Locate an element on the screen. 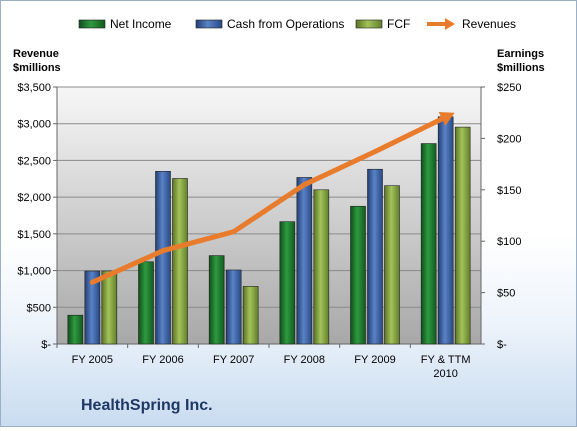 The image size is (577, 431). company-name: HealthSpring Inc. is located at coordinates (147, 405).